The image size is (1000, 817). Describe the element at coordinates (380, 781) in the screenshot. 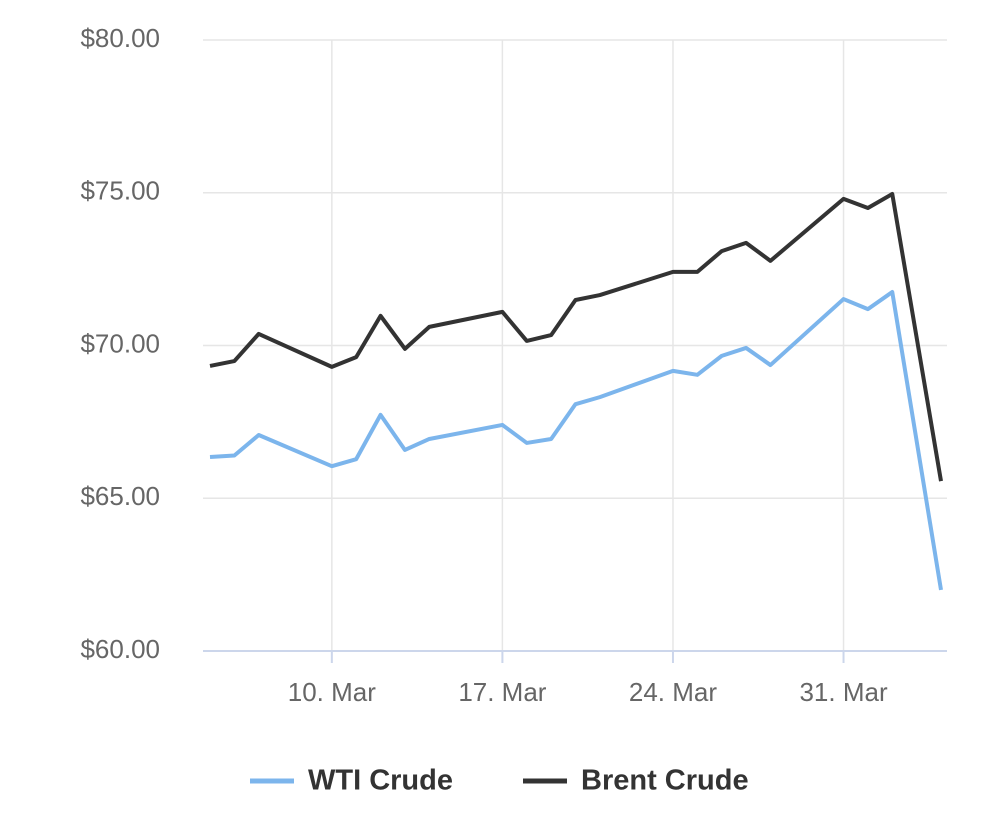

I see `legend-label: WTI Crude` at that location.